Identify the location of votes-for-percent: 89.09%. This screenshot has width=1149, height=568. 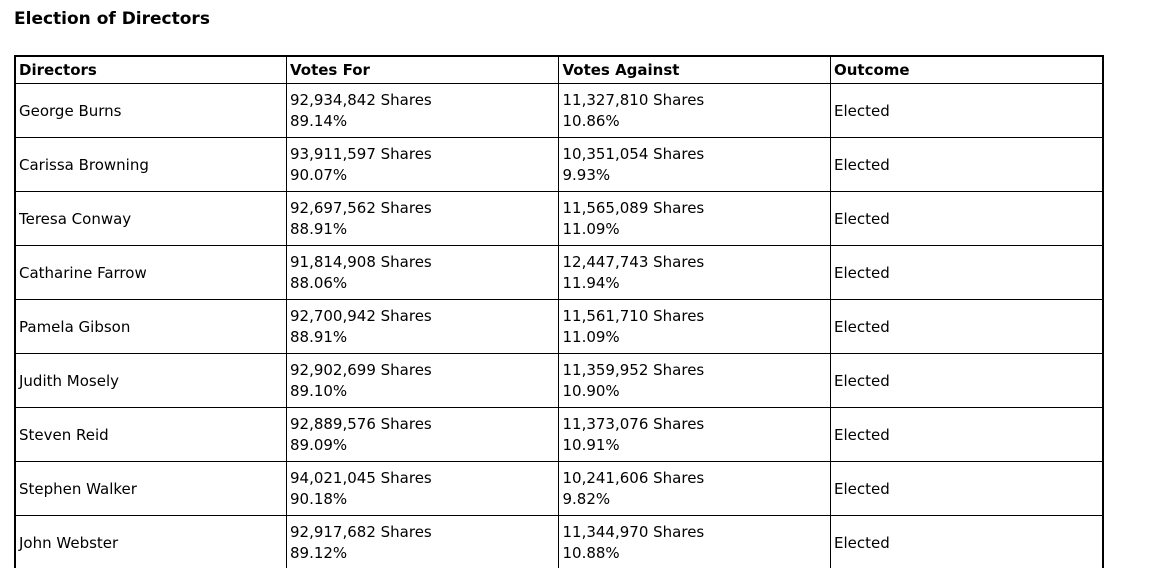
(318, 444).